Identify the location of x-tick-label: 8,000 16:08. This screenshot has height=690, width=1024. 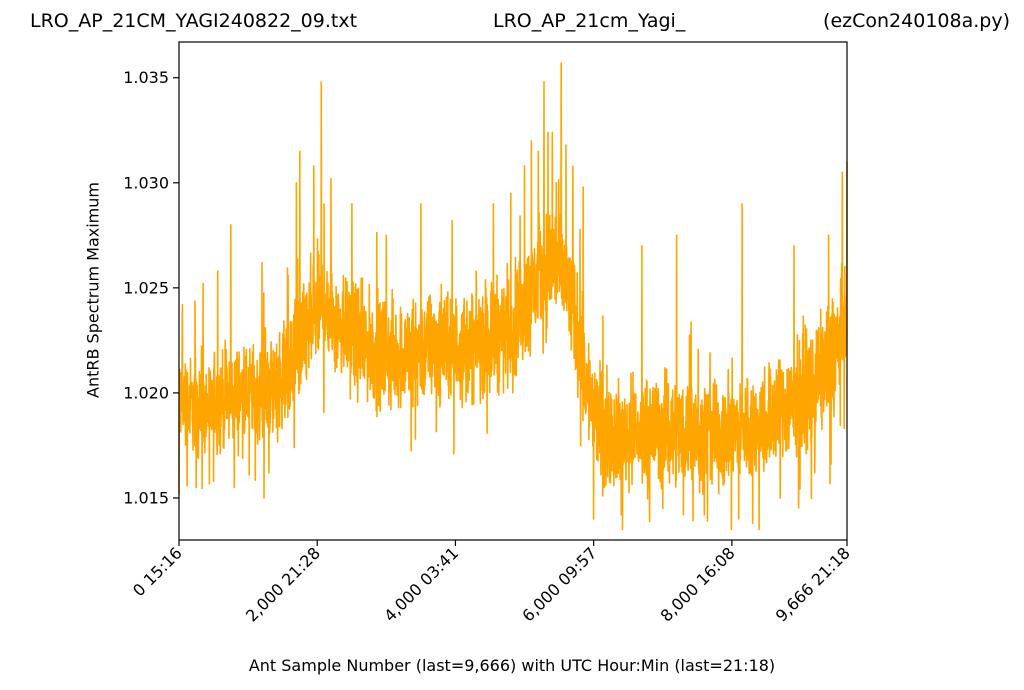
(698, 584).